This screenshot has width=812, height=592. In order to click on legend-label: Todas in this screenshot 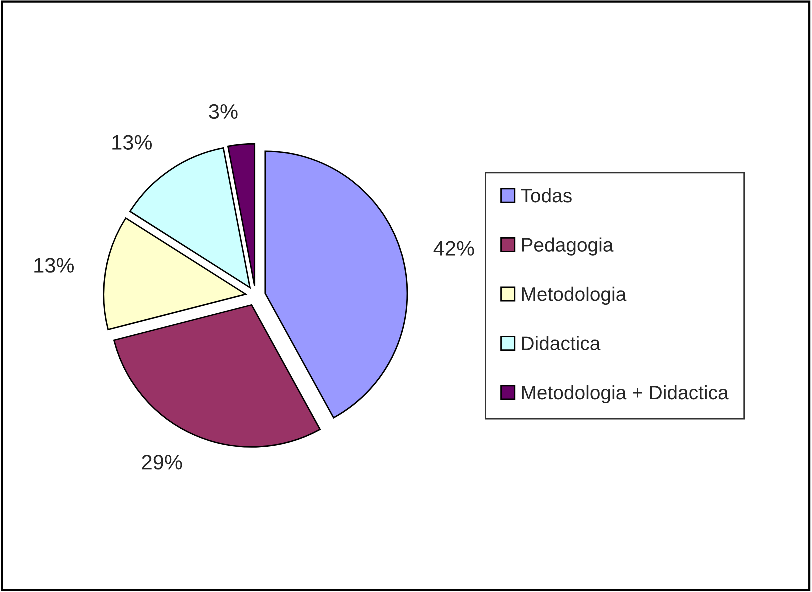, I will do `click(546, 195)`.